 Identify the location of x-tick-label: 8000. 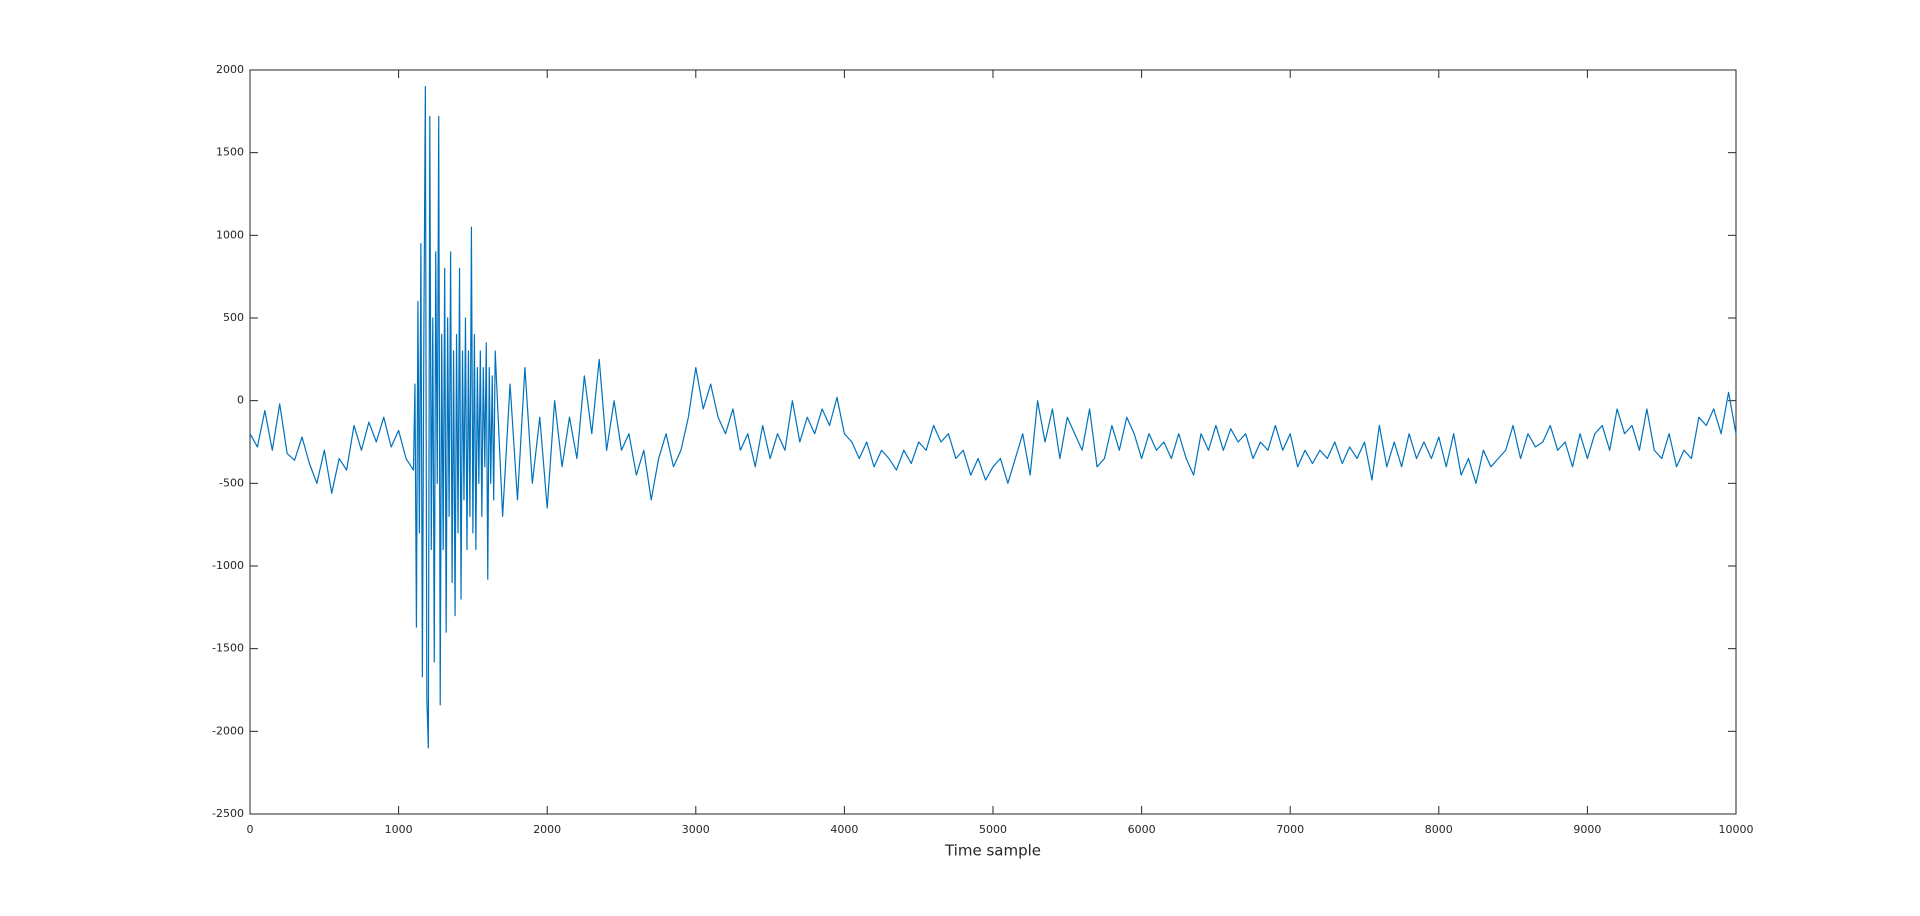
(1439, 829).